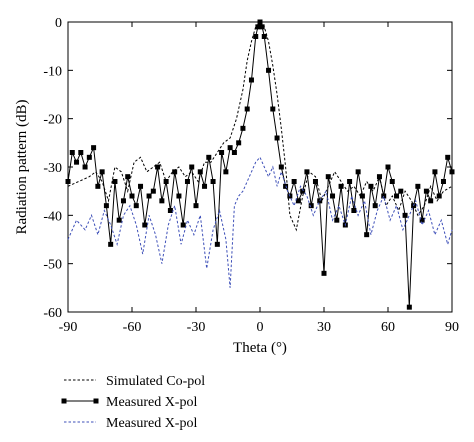 The width and height of the screenshot is (474, 442). What do you see at coordinates (132, 327) in the screenshot?
I see `x-tick-label: -60` at bounding box center [132, 327].